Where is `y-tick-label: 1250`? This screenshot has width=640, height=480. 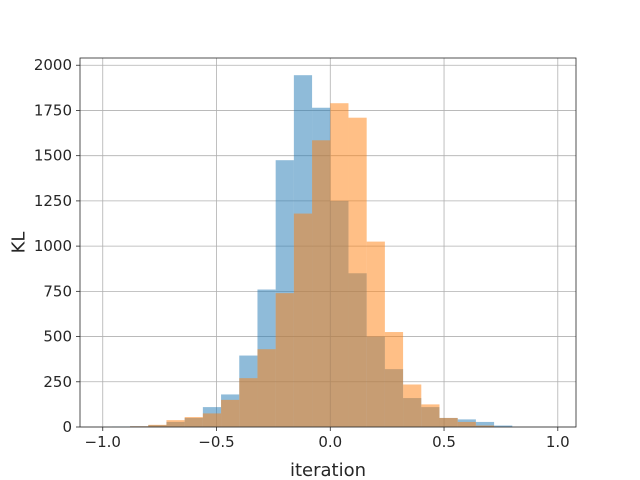 y-tick-label: 1250 is located at coordinates (53, 201).